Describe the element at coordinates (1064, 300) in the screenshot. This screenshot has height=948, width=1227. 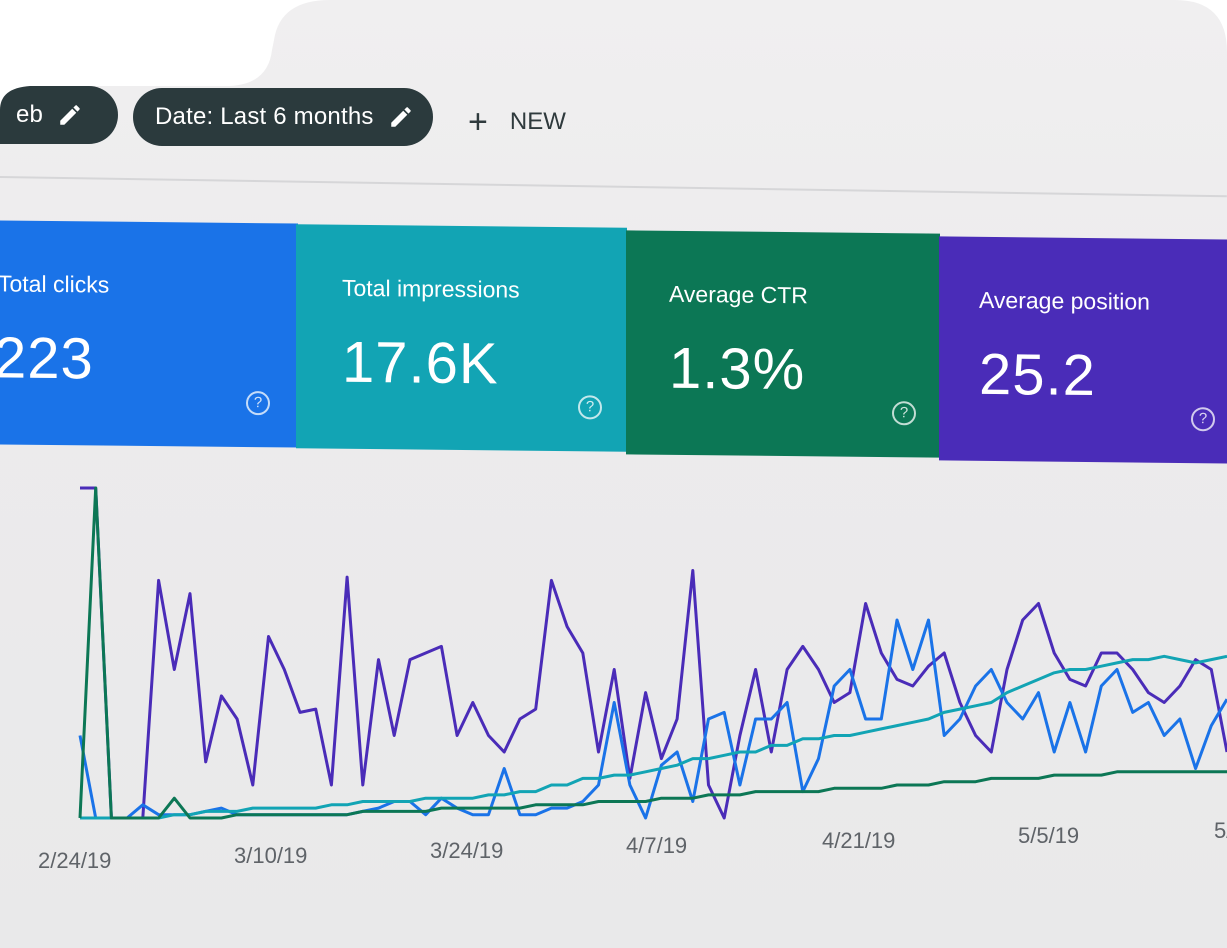
I see `tile-label: Average position` at that location.